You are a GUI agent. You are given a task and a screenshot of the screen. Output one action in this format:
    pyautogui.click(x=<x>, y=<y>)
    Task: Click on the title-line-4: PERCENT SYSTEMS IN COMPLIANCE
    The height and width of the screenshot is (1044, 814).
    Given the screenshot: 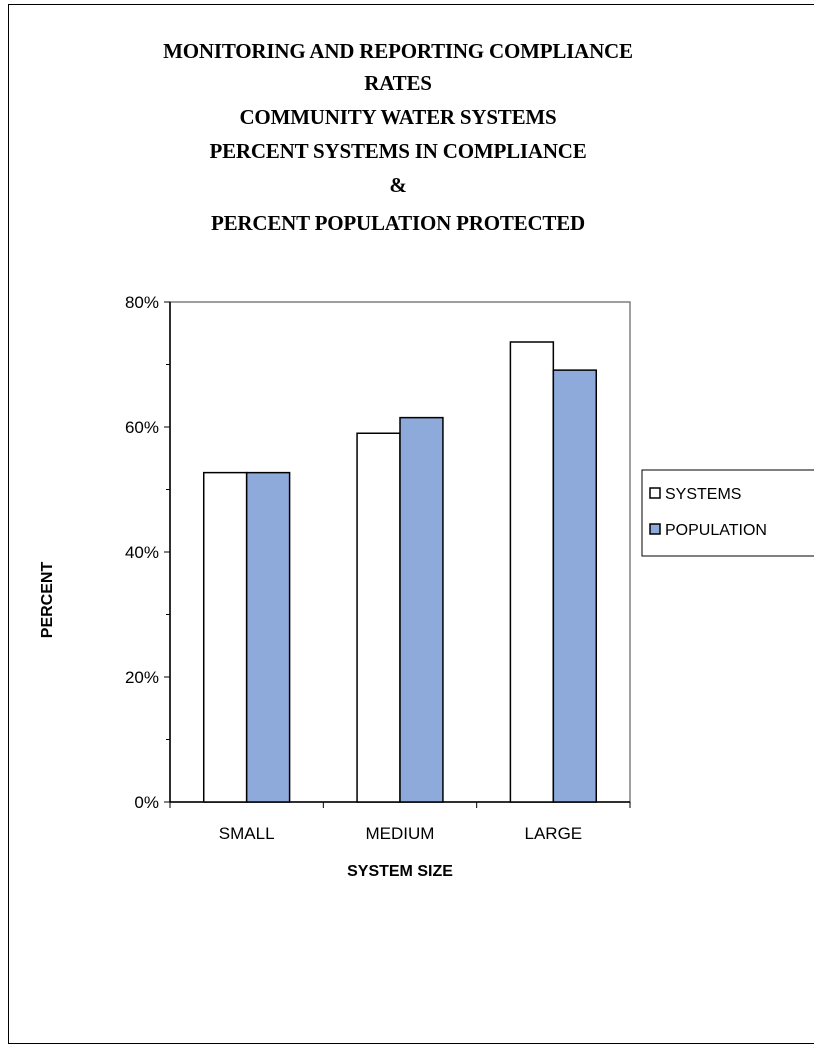 What is the action you would take?
    pyautogui.click(x=397, y=151)
    